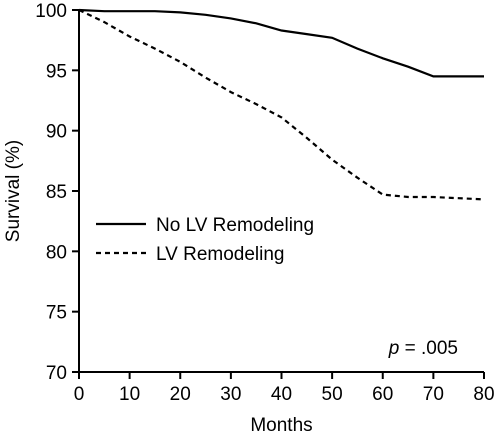  Describe the element at coordinates (205, 240) in the screenshot. I see `legend: No LV Remodeling LV Remodeling` at that location.